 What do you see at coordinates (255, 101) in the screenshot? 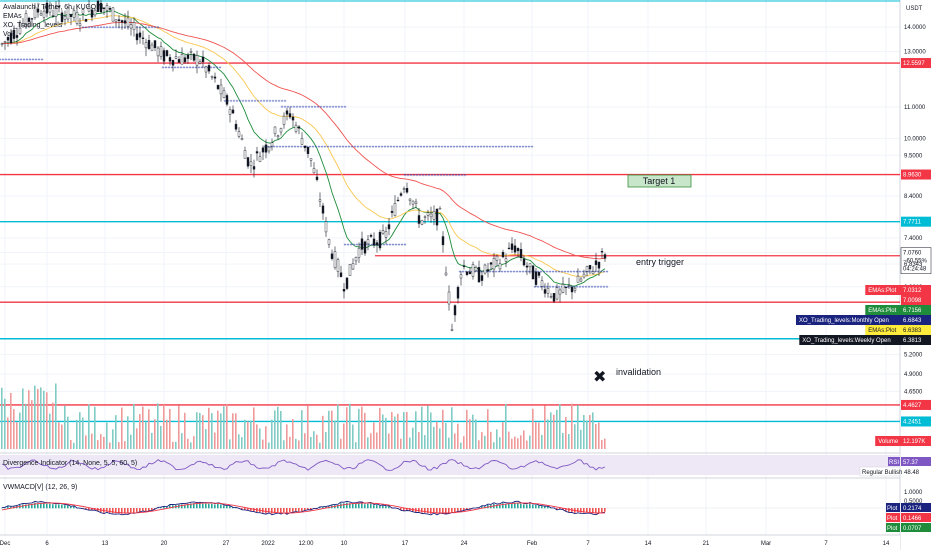
I see `level-marker` at bounding box center [255, 101].